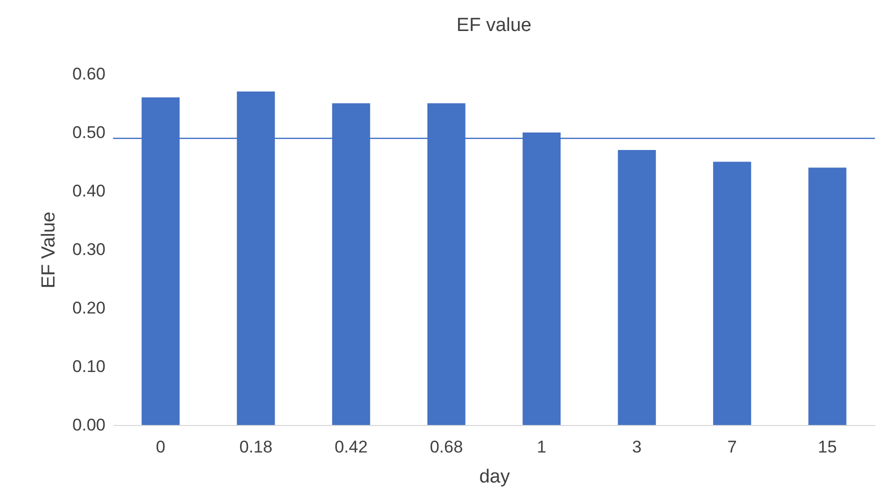 Image resolution: width=880 pixels, height=496 pixels. I want to click on y-tick-label: 0.60, so click(89, 74).